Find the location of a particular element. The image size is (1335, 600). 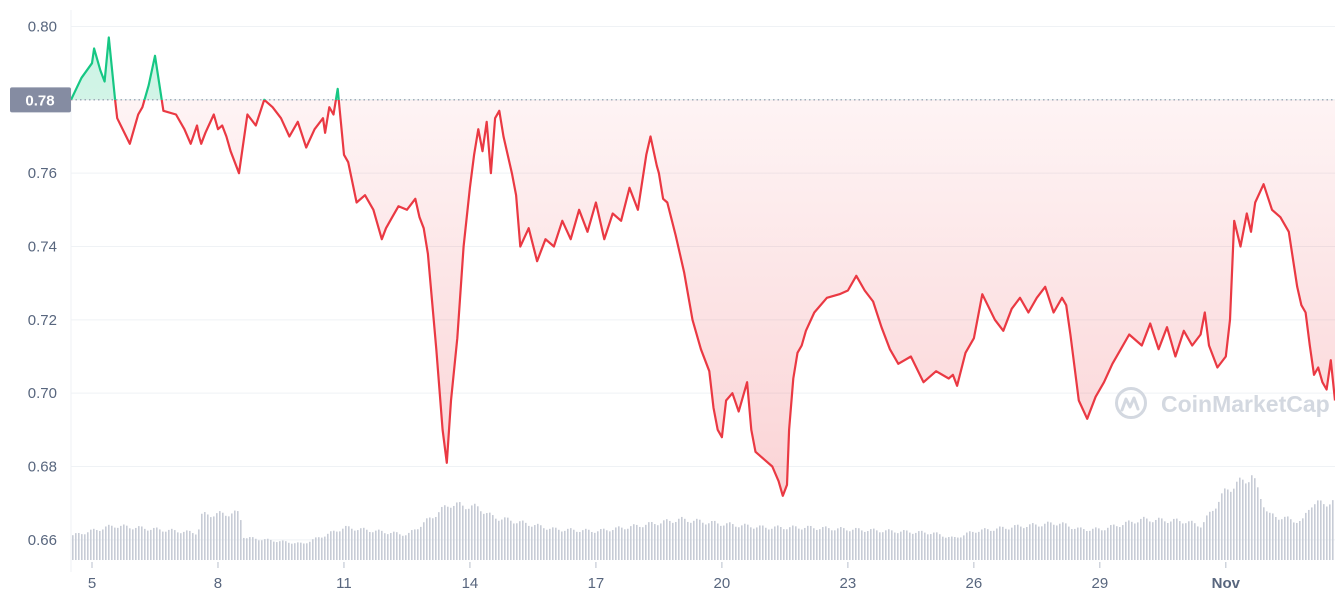

x-tick-label: 17 is located at coordinates (596, 583).